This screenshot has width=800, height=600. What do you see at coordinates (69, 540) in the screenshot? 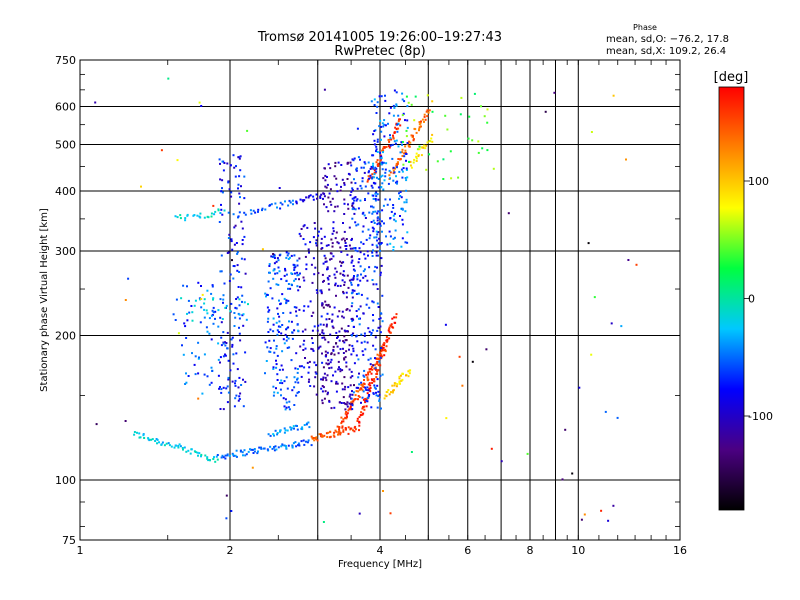
I see `y-tick-label: 75` at bounding box center [69, 540].